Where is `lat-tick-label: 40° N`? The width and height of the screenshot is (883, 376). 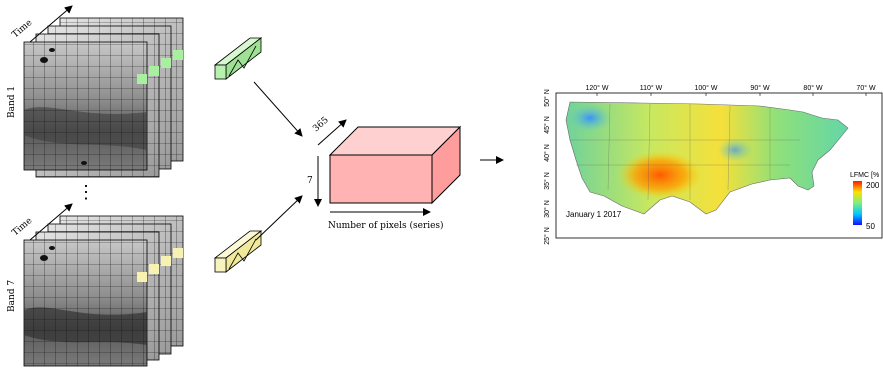 lat-tick-label: 40° N is located at coordinates (547, 153).